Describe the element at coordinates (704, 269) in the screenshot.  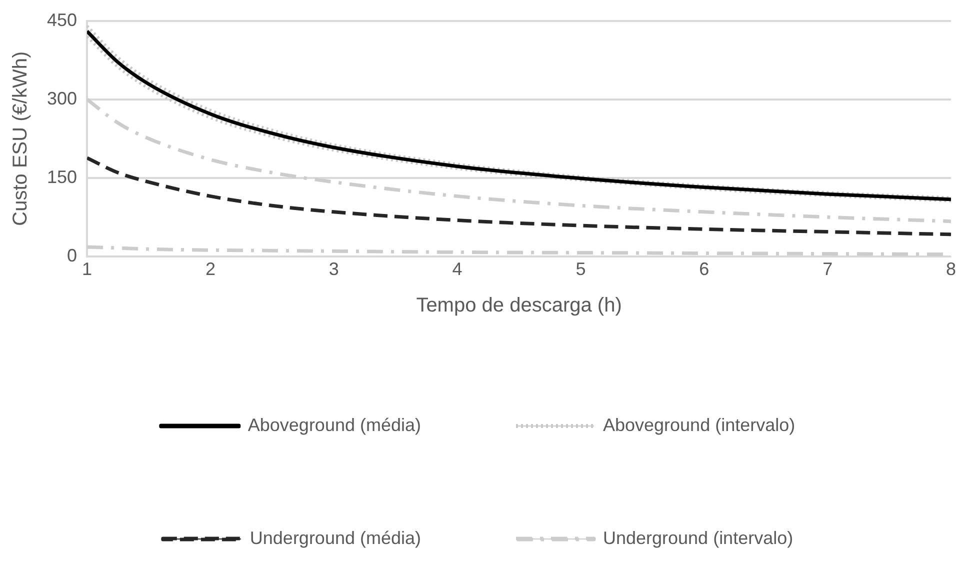
I see `x-tick-label: 6` at that location.